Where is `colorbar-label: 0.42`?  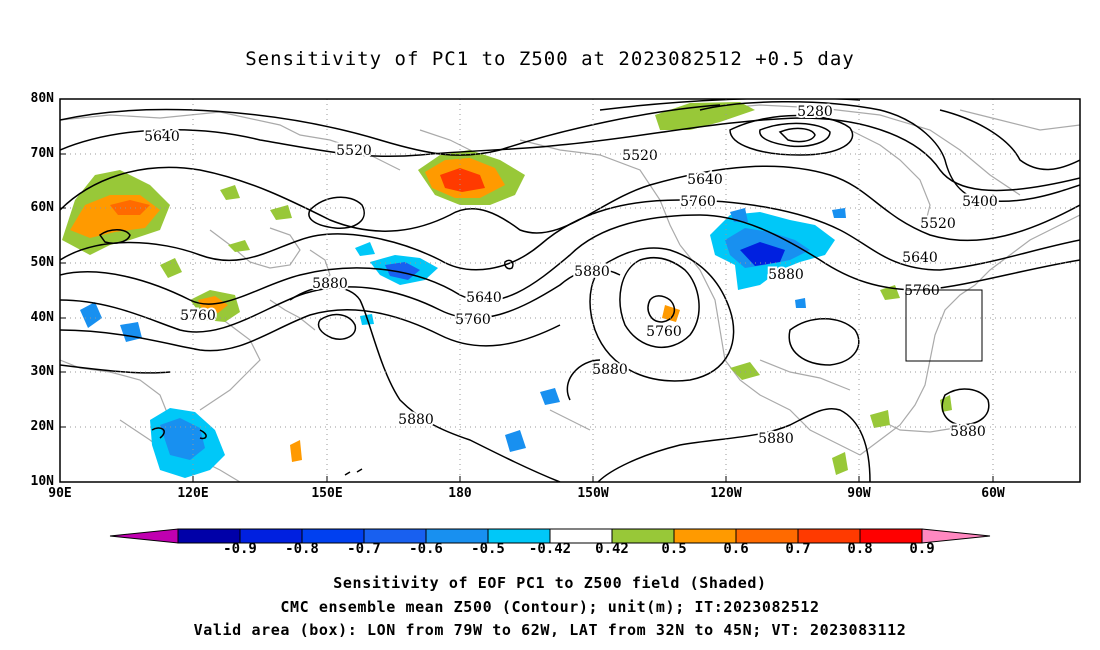
colorbar-label: 0.42 is located at coordinates (612, 549).